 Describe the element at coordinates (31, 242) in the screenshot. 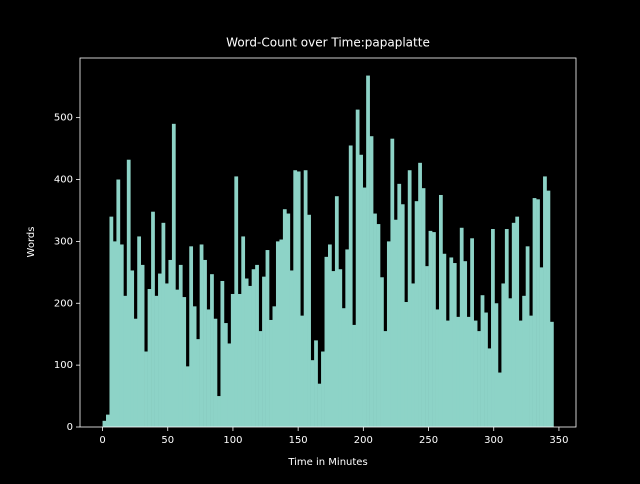

I see `y-axis-label: Words` at that location.